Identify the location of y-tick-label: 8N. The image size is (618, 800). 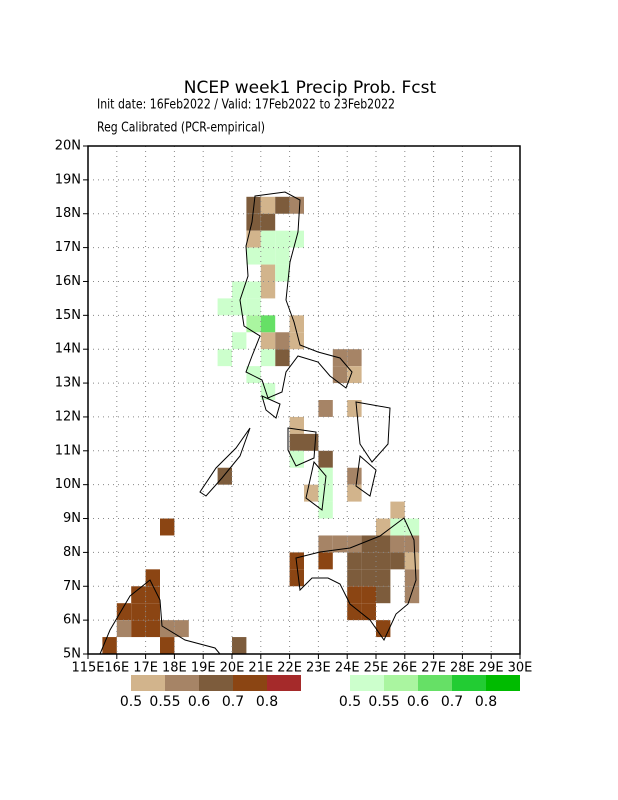
(72, 552).